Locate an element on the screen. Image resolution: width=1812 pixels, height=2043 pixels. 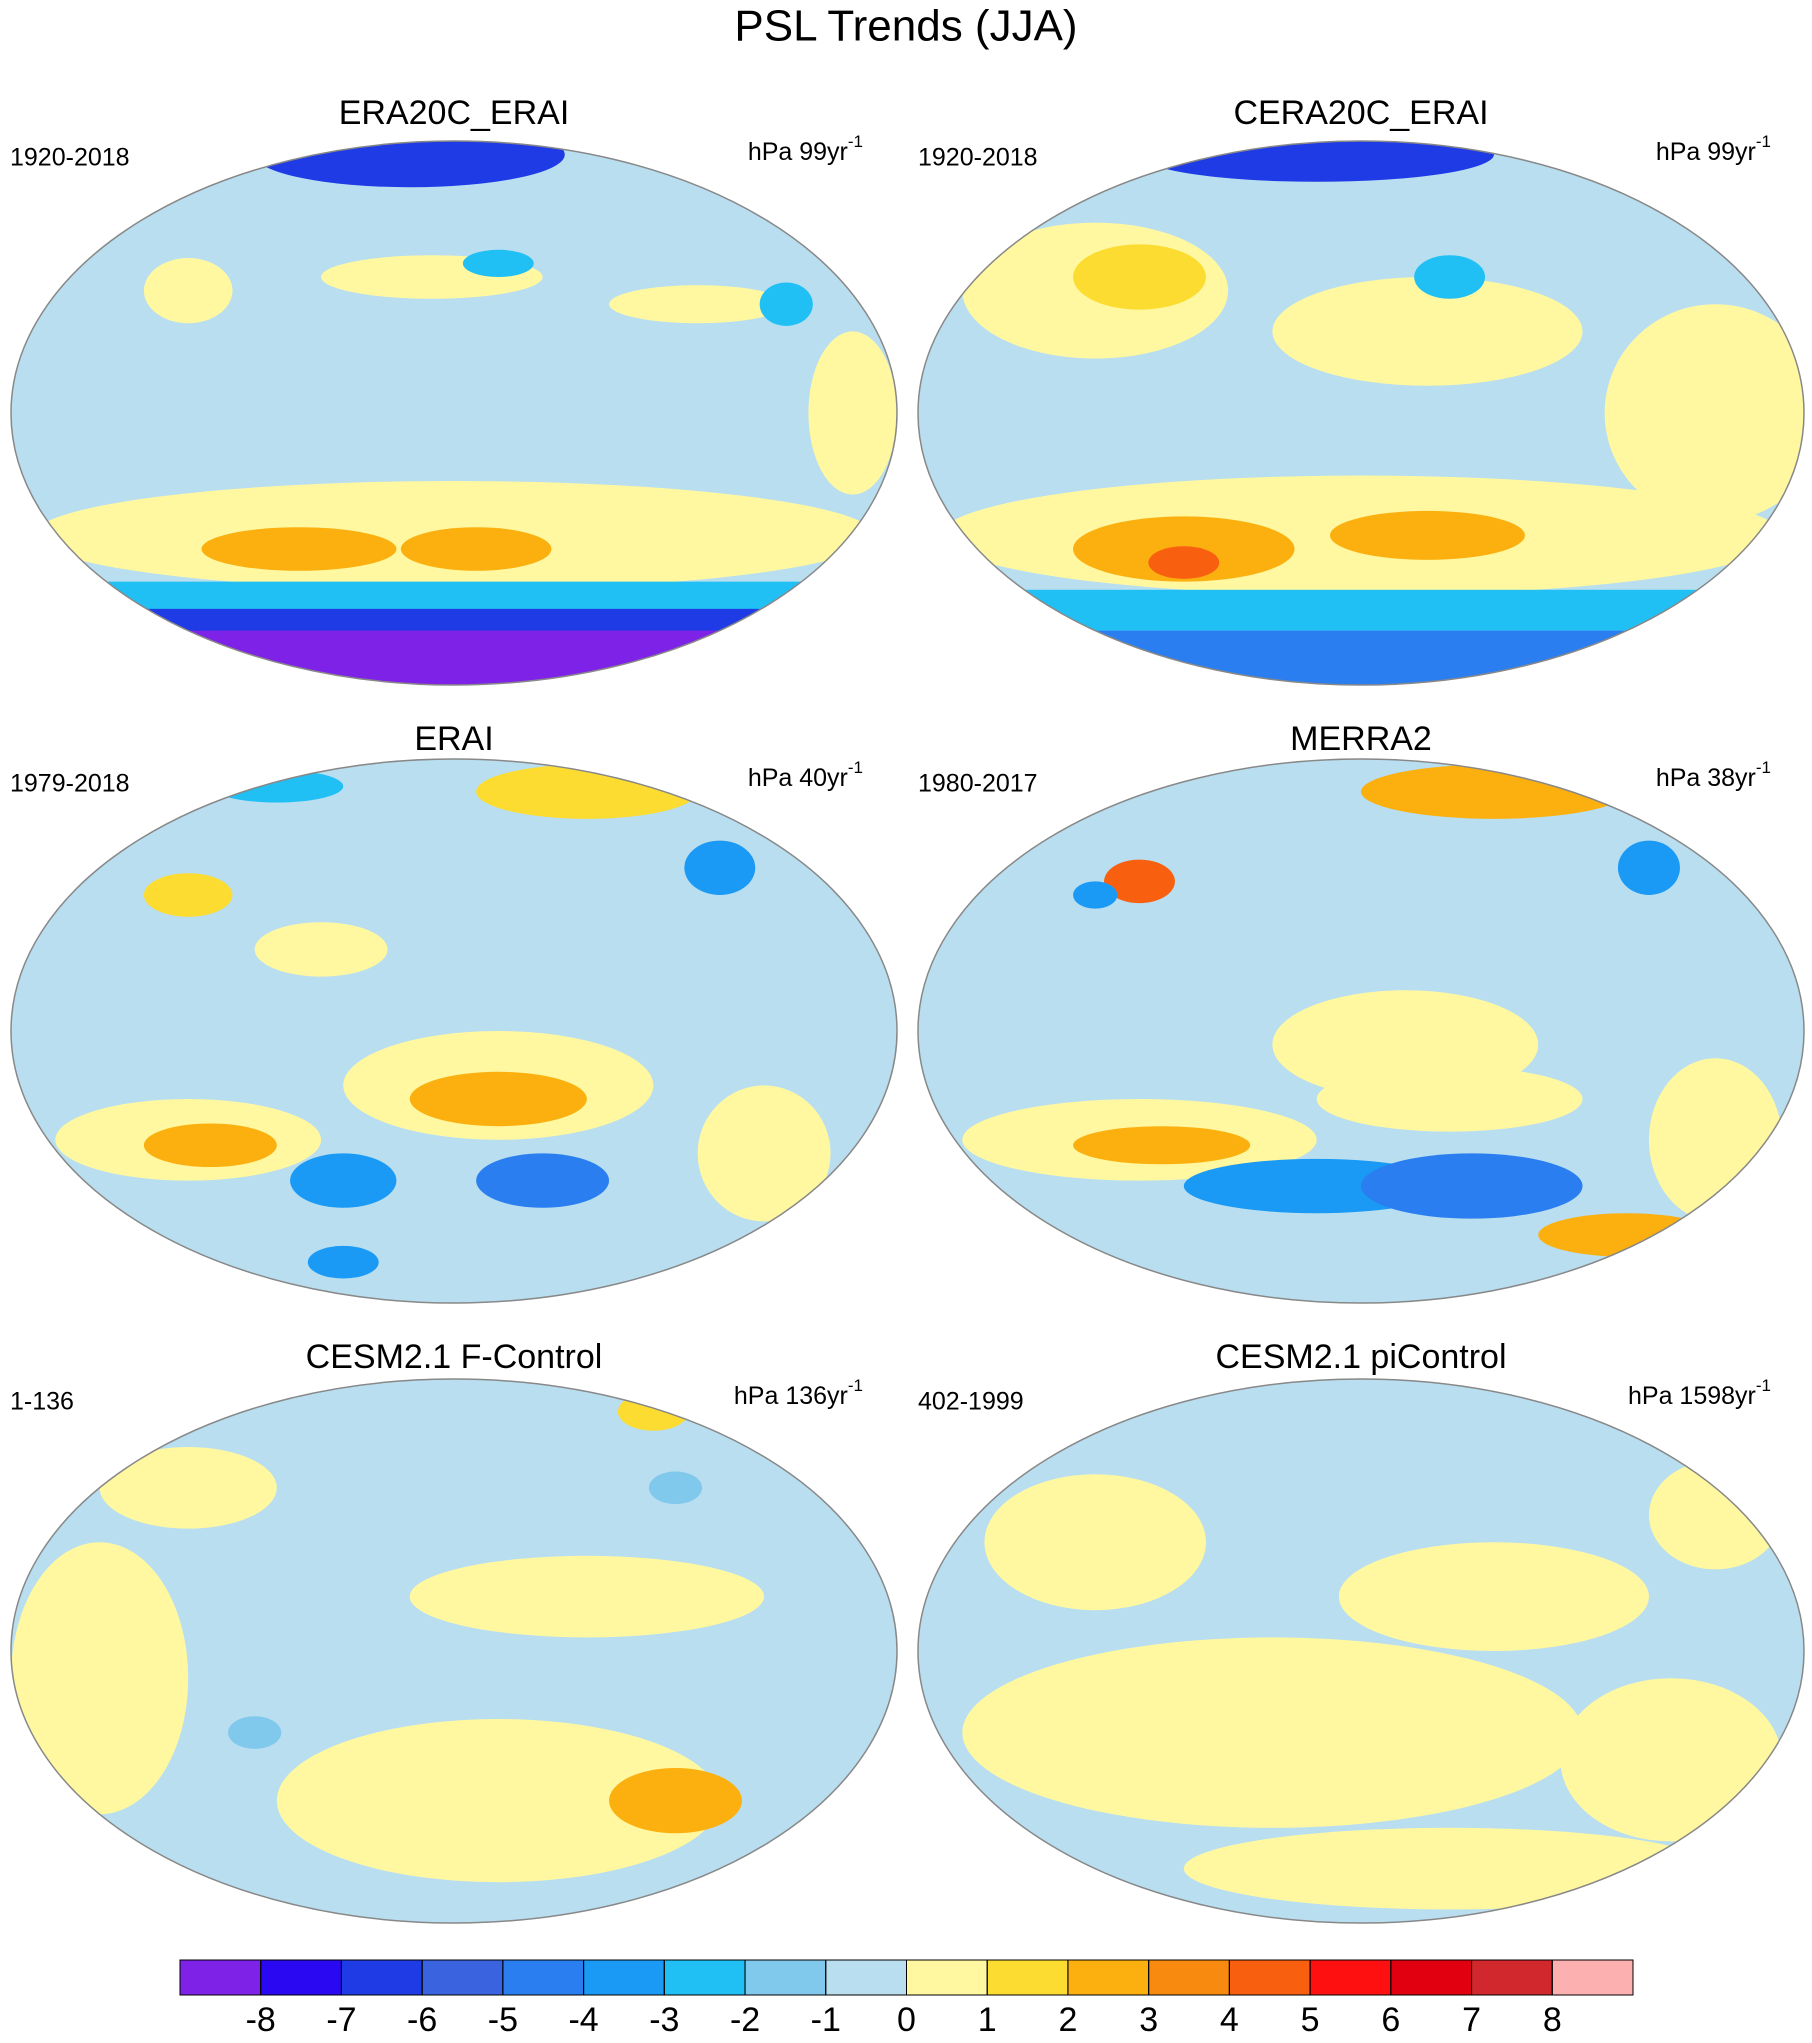
units-label: hPa 40yr-1 is located at coordinates (805, 774).